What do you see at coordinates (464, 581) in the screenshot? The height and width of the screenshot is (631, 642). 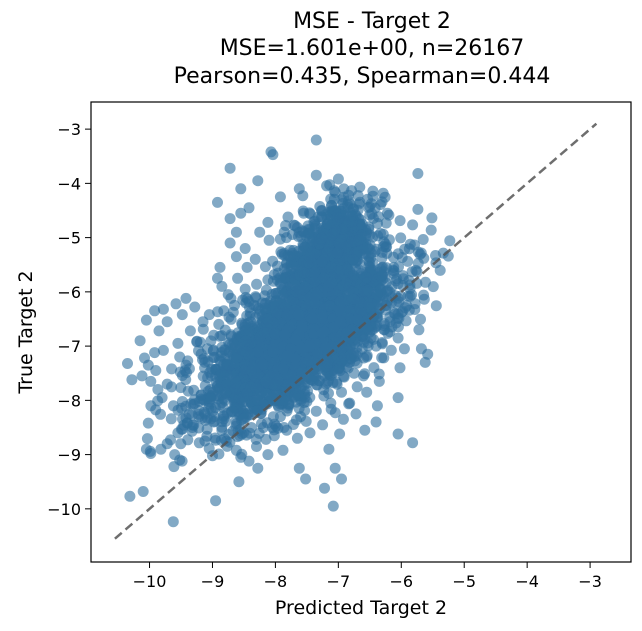 I see `x-tick-label: −5` at bounding box center [464, 581].